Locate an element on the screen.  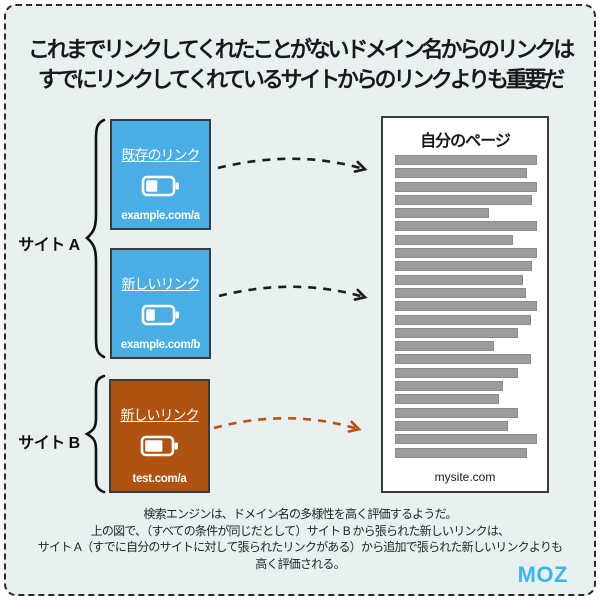
footnote-line: 検索エンジンは、ドメイン名の多様性を高く評価するようだ。 is located at coordinates (300, 514).